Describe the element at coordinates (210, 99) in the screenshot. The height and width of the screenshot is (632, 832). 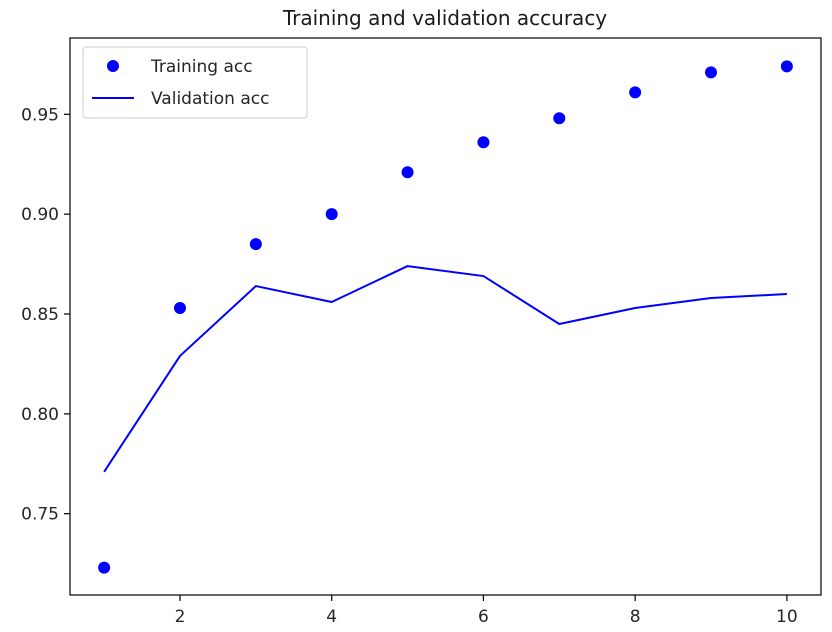
I see `legend-label-validation: Validation acc` at that location.